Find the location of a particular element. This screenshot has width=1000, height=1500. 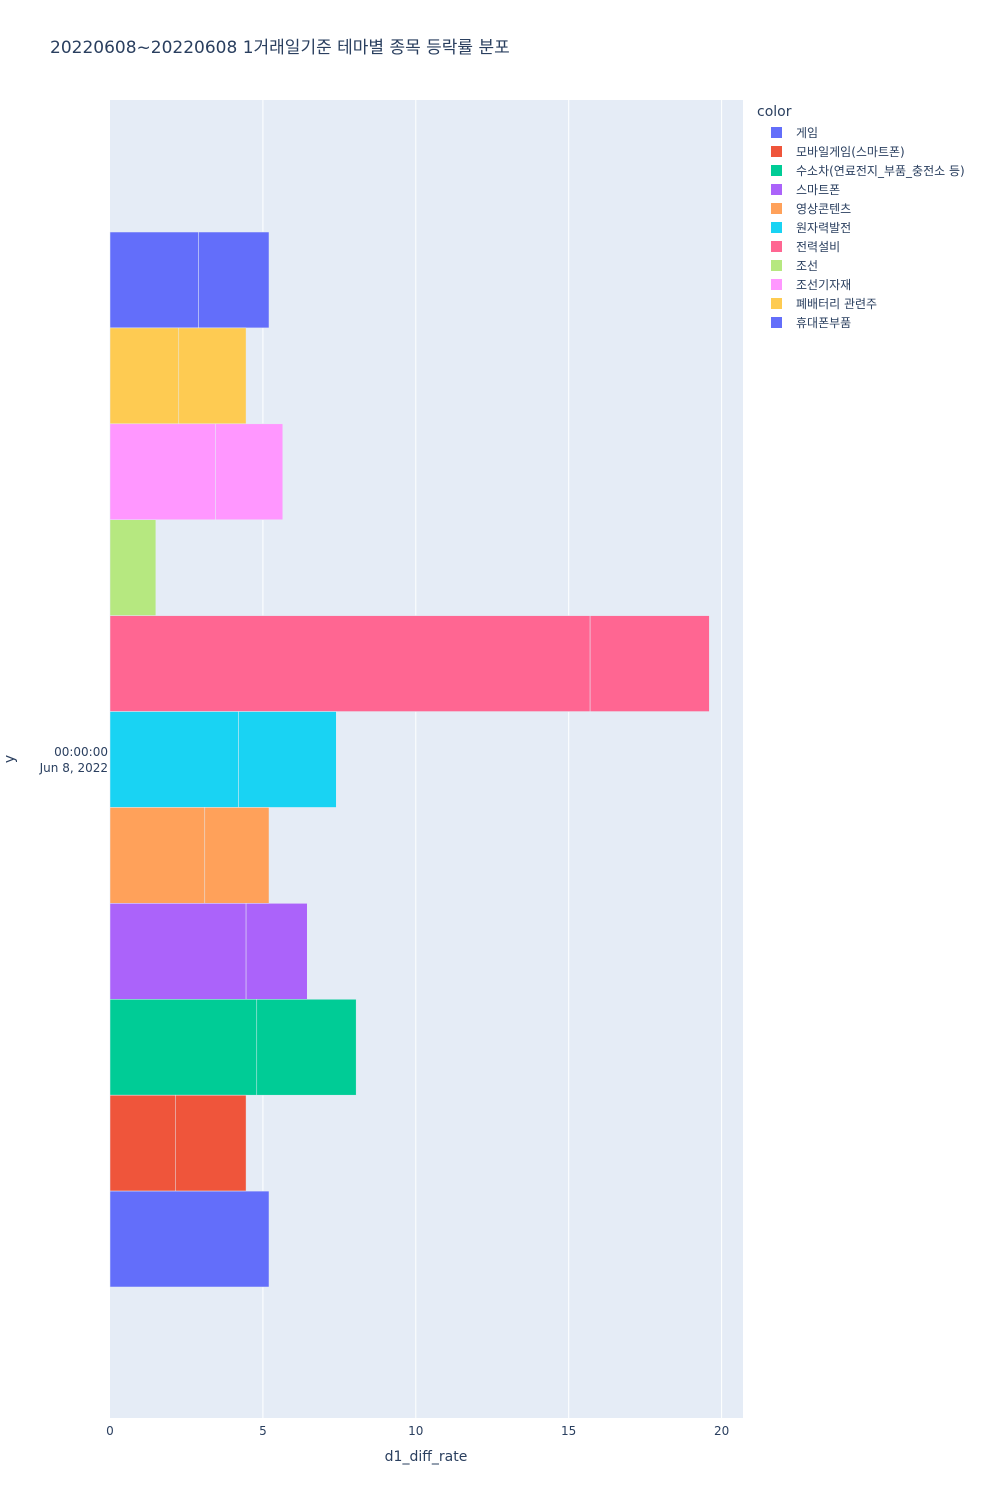

legend-label: 스마트폰 is located at coordinates (818, 190).